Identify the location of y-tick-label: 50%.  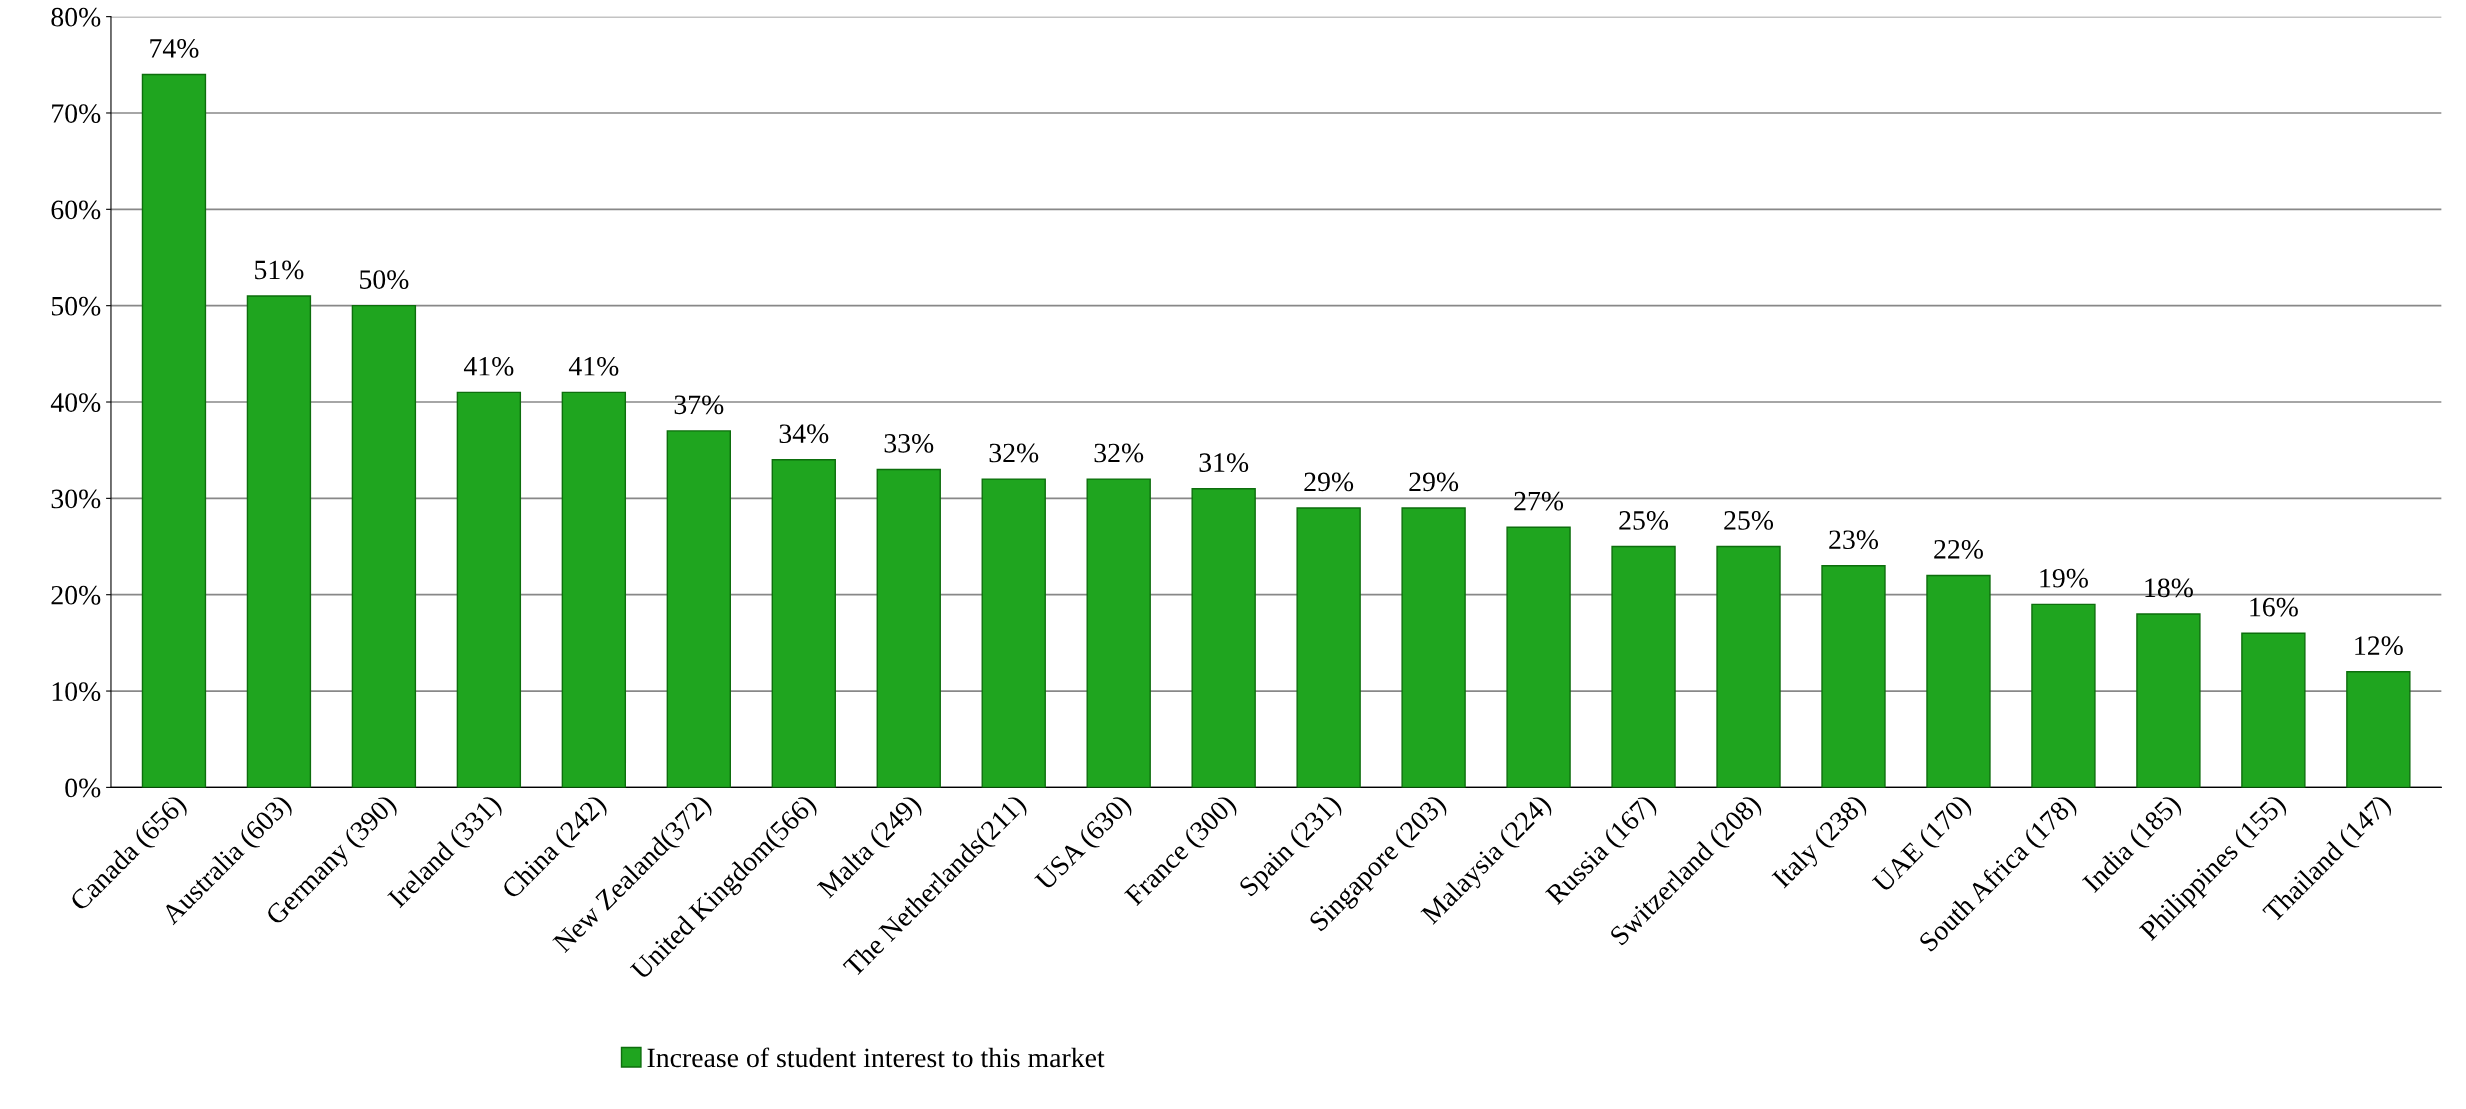
(76, 306).